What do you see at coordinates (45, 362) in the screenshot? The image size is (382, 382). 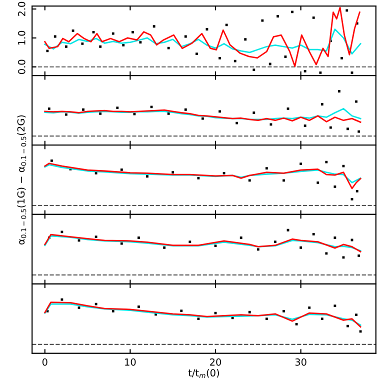 I see `x-tick-label: 0` at bounding box center [45, 362].